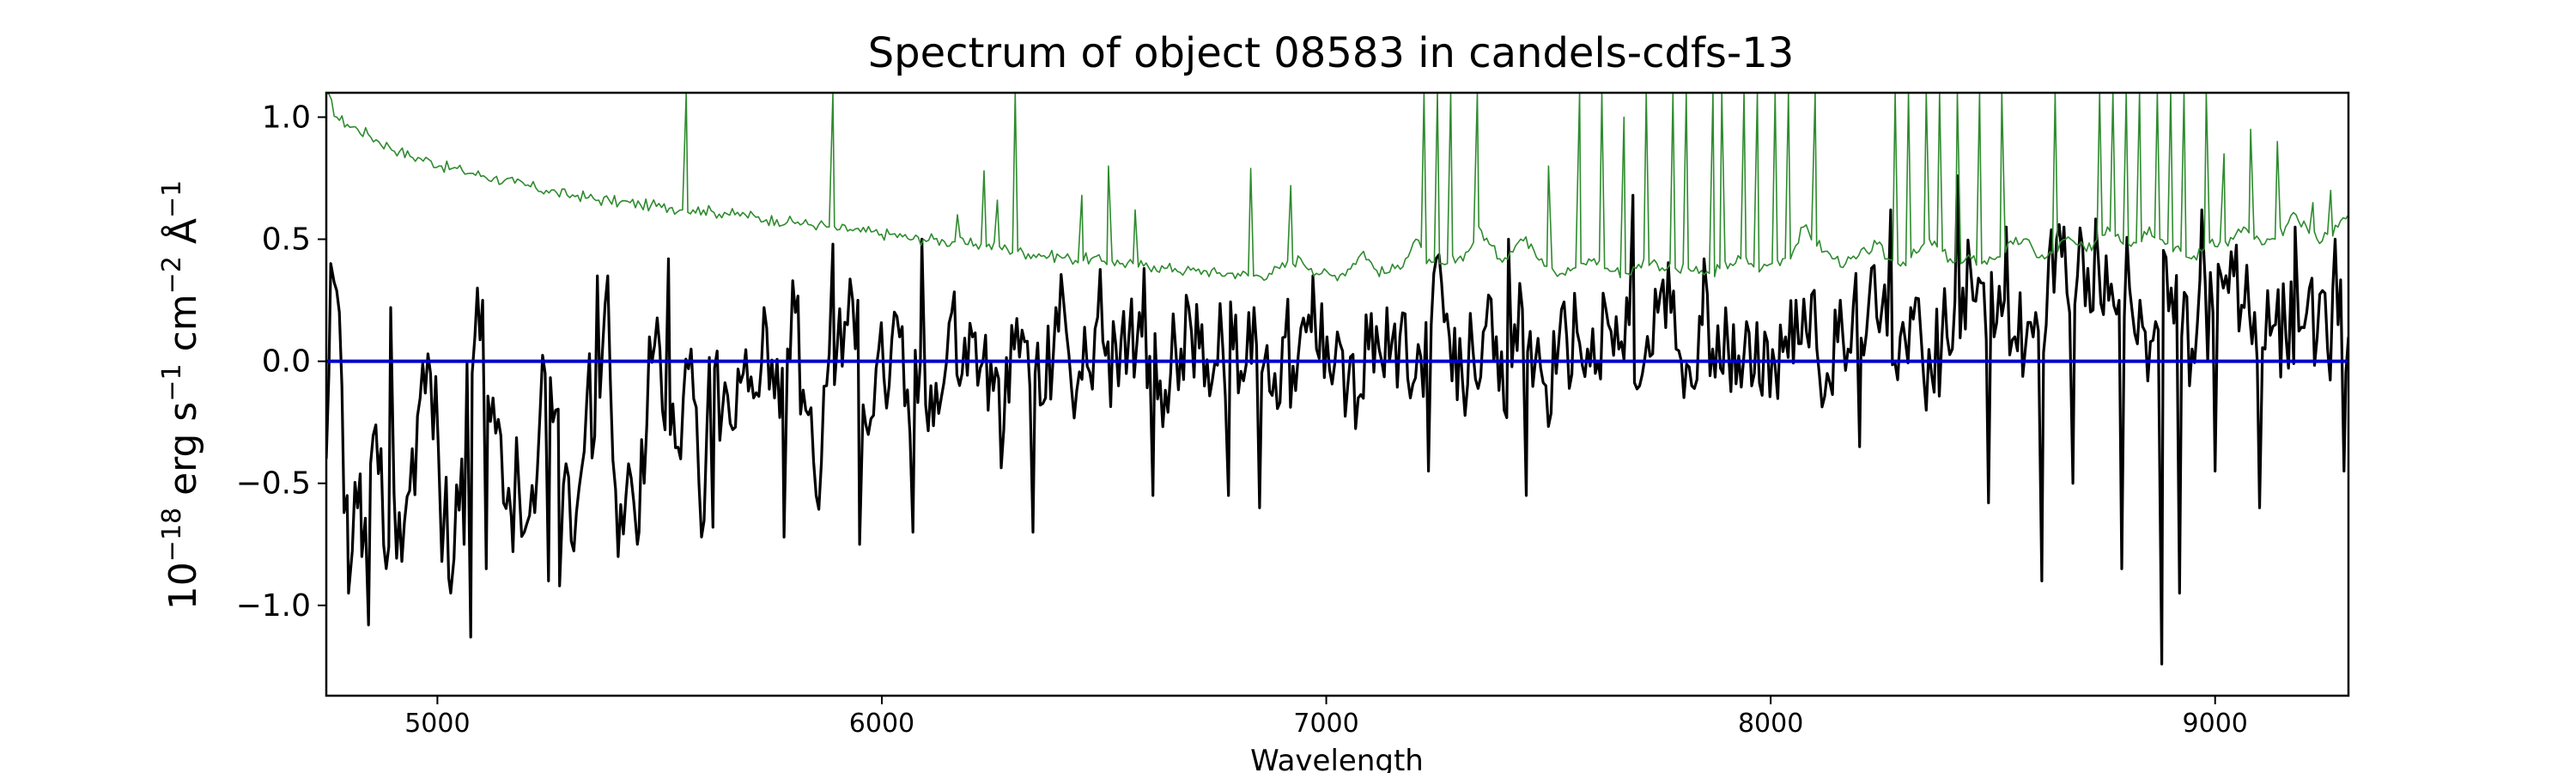 The height and width of the screenshot is (773, 2576). What do you see at coordinates (183, 586) in the screenshot?
I see `y-label-base: 10` at bounding box center [183, 586].